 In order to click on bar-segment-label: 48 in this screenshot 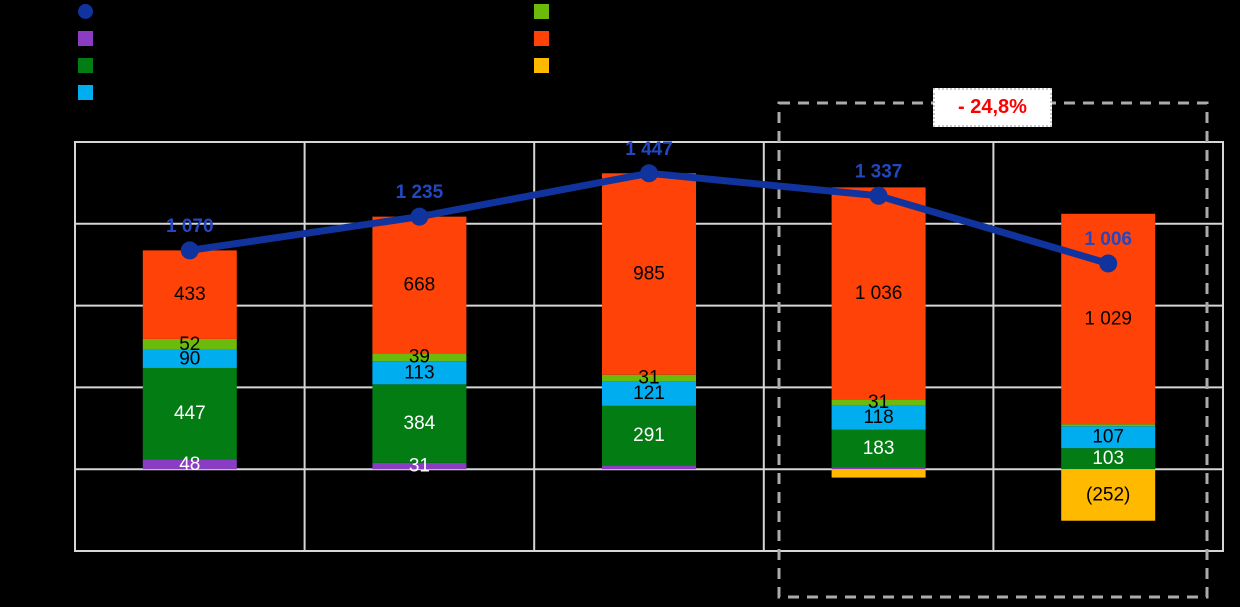, I will do `click(189, 464)`.